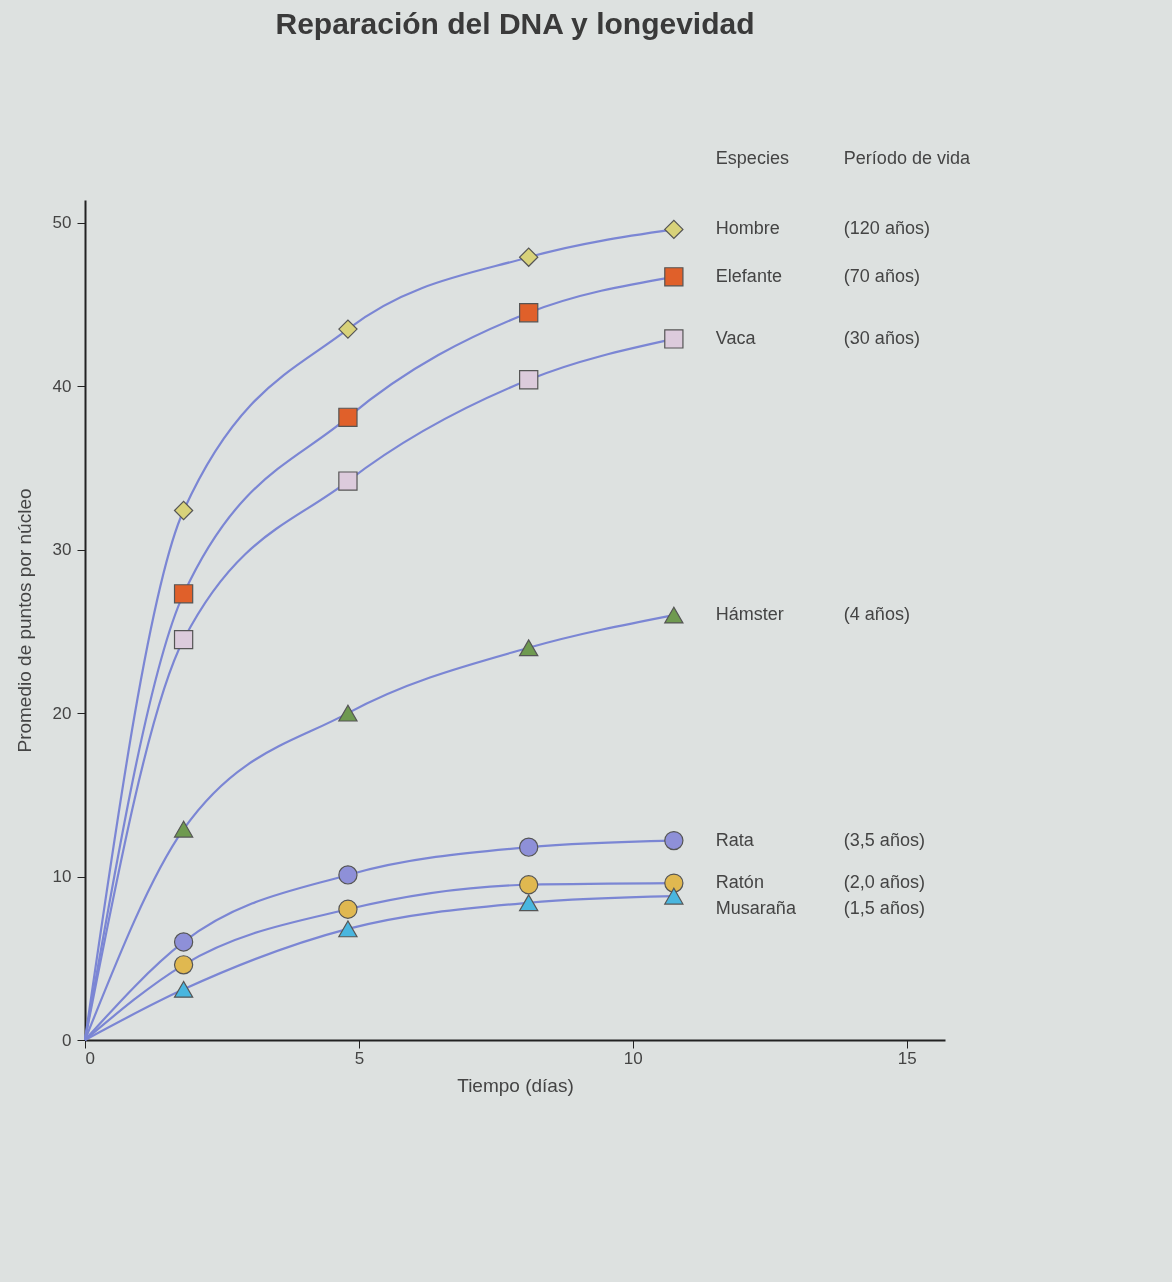 Image resolution: width=1172 pixels, height=1282 pixels. I want to click on annotation: (120 años), so click(886, 228).